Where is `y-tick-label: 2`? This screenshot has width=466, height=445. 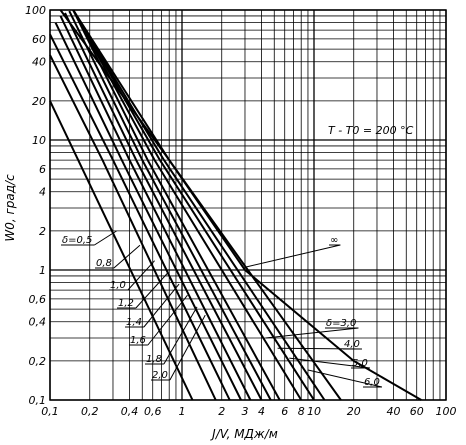
y-tick-label: 2 is located at coordinates (42, 231).